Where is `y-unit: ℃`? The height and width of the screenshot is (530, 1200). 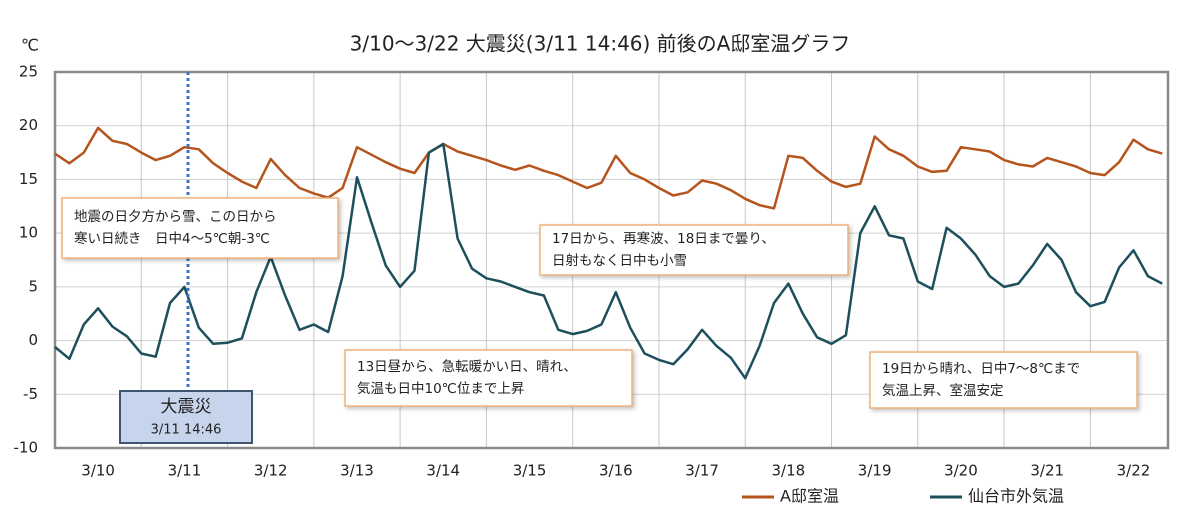
y-unit: ℃ is located at coordinates (30, 45).